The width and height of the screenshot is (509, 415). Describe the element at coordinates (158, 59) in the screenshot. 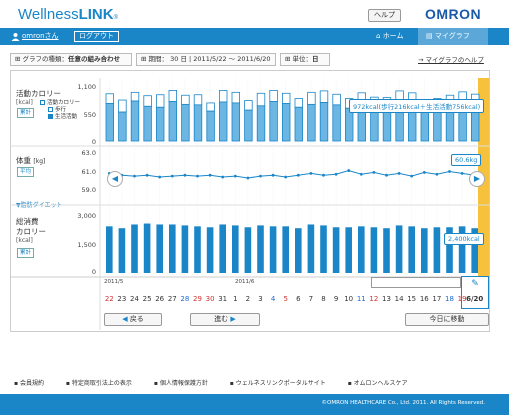

I see `period-label: 期間：` at that location.